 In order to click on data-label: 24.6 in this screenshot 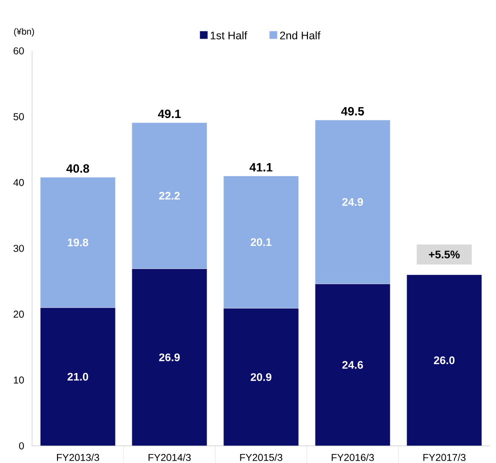, I will do `click(352, 365)`.